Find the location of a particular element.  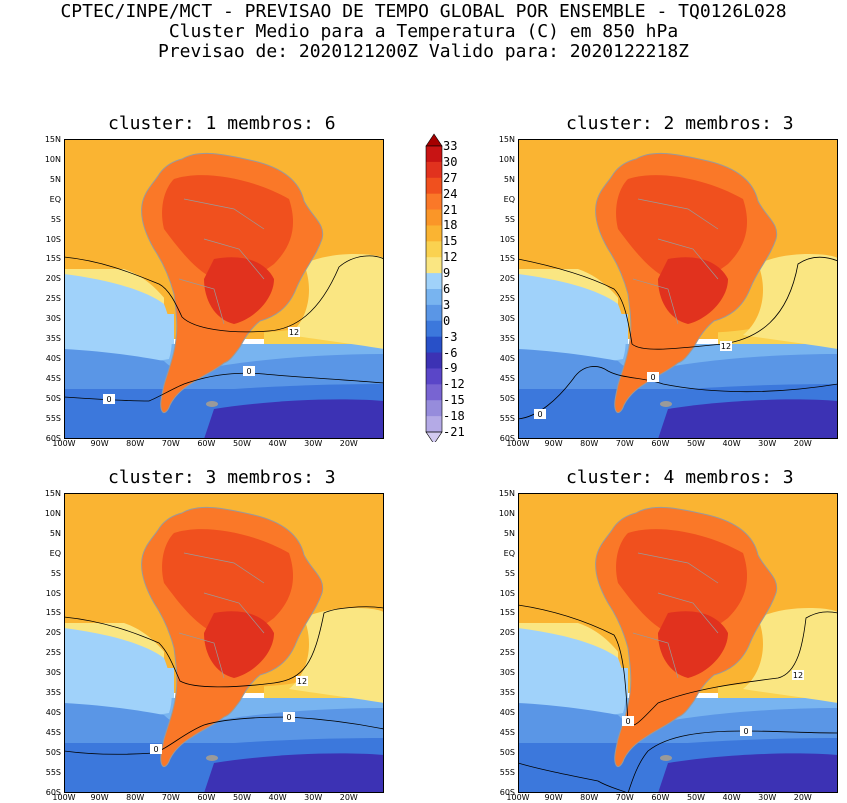

temperature-field-1: 12 0 0 is located at coordinates (224, 289).